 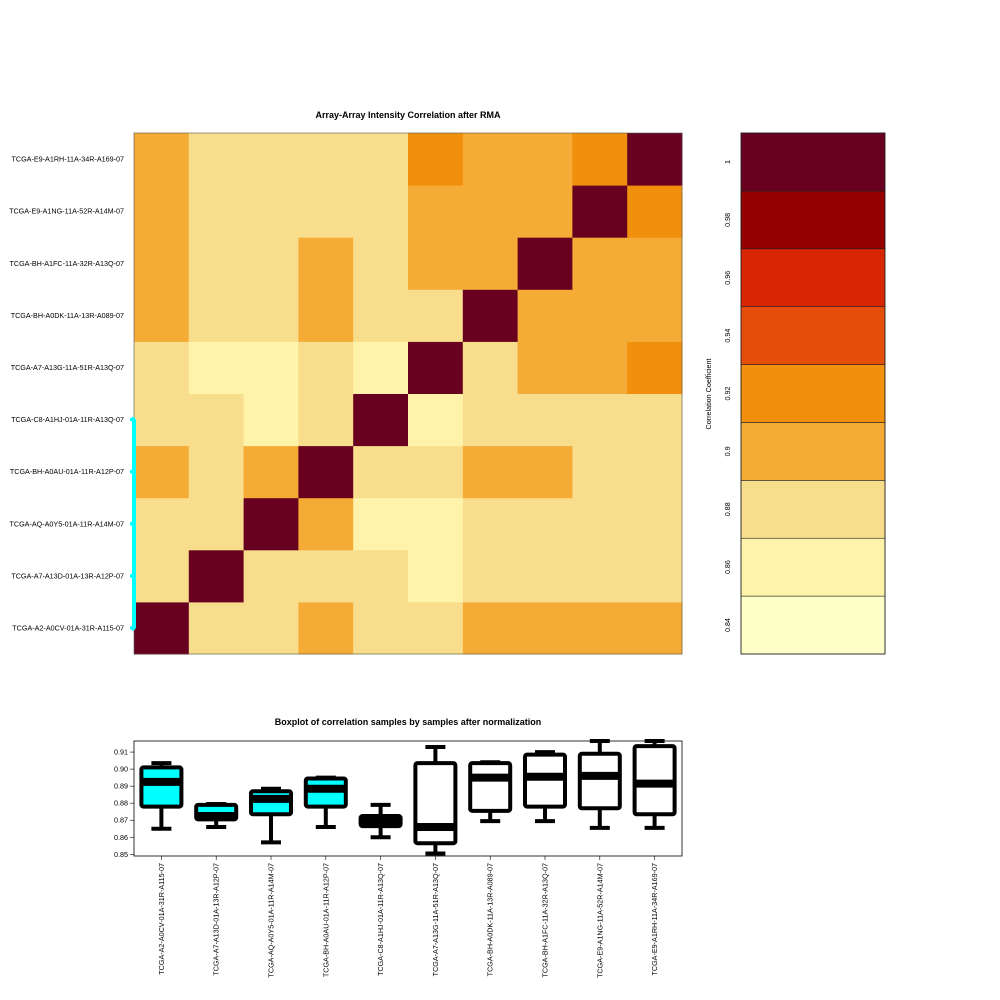 I want to click on box-7: TCGA-BH-A0DK-11A-13R-A089-07, so click(x=490, y=868).